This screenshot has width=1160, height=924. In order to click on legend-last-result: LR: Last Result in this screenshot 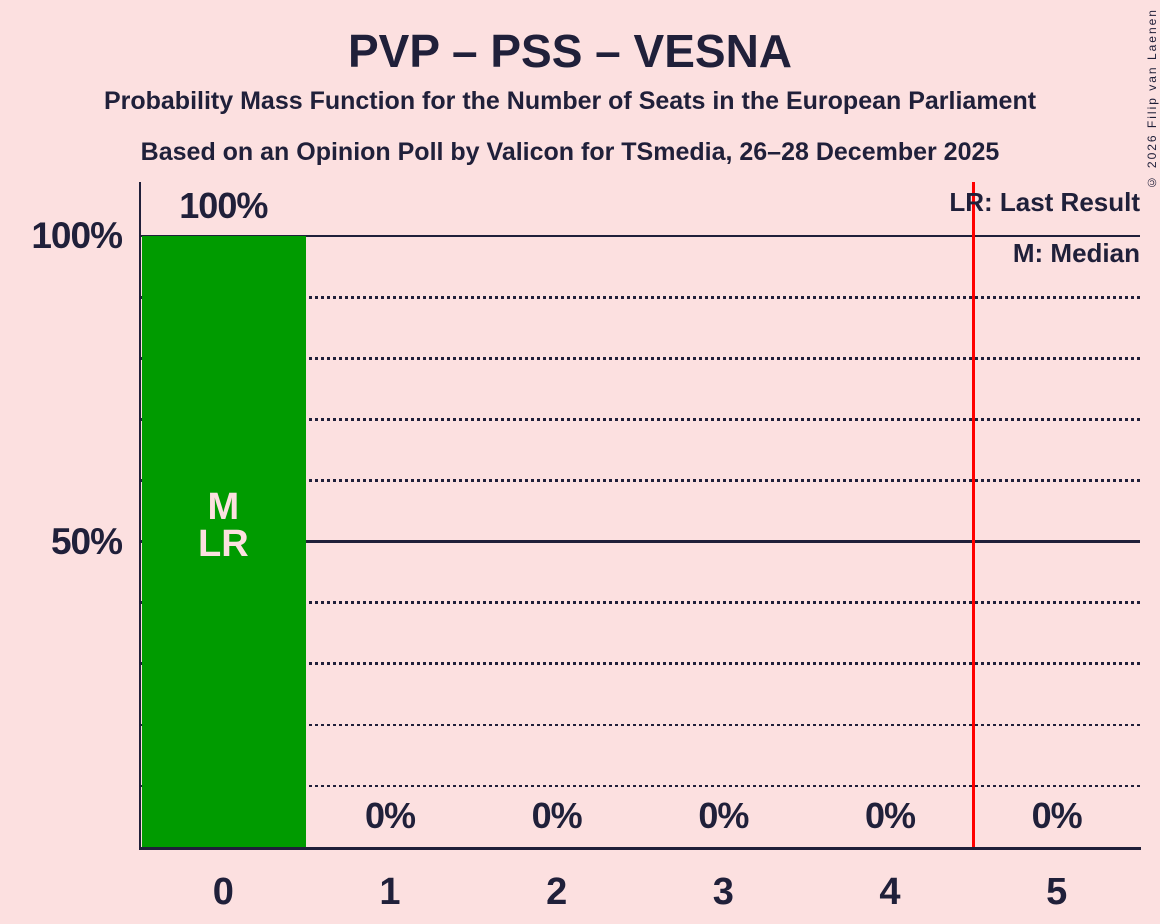, I will do `click(1044, 202)`.